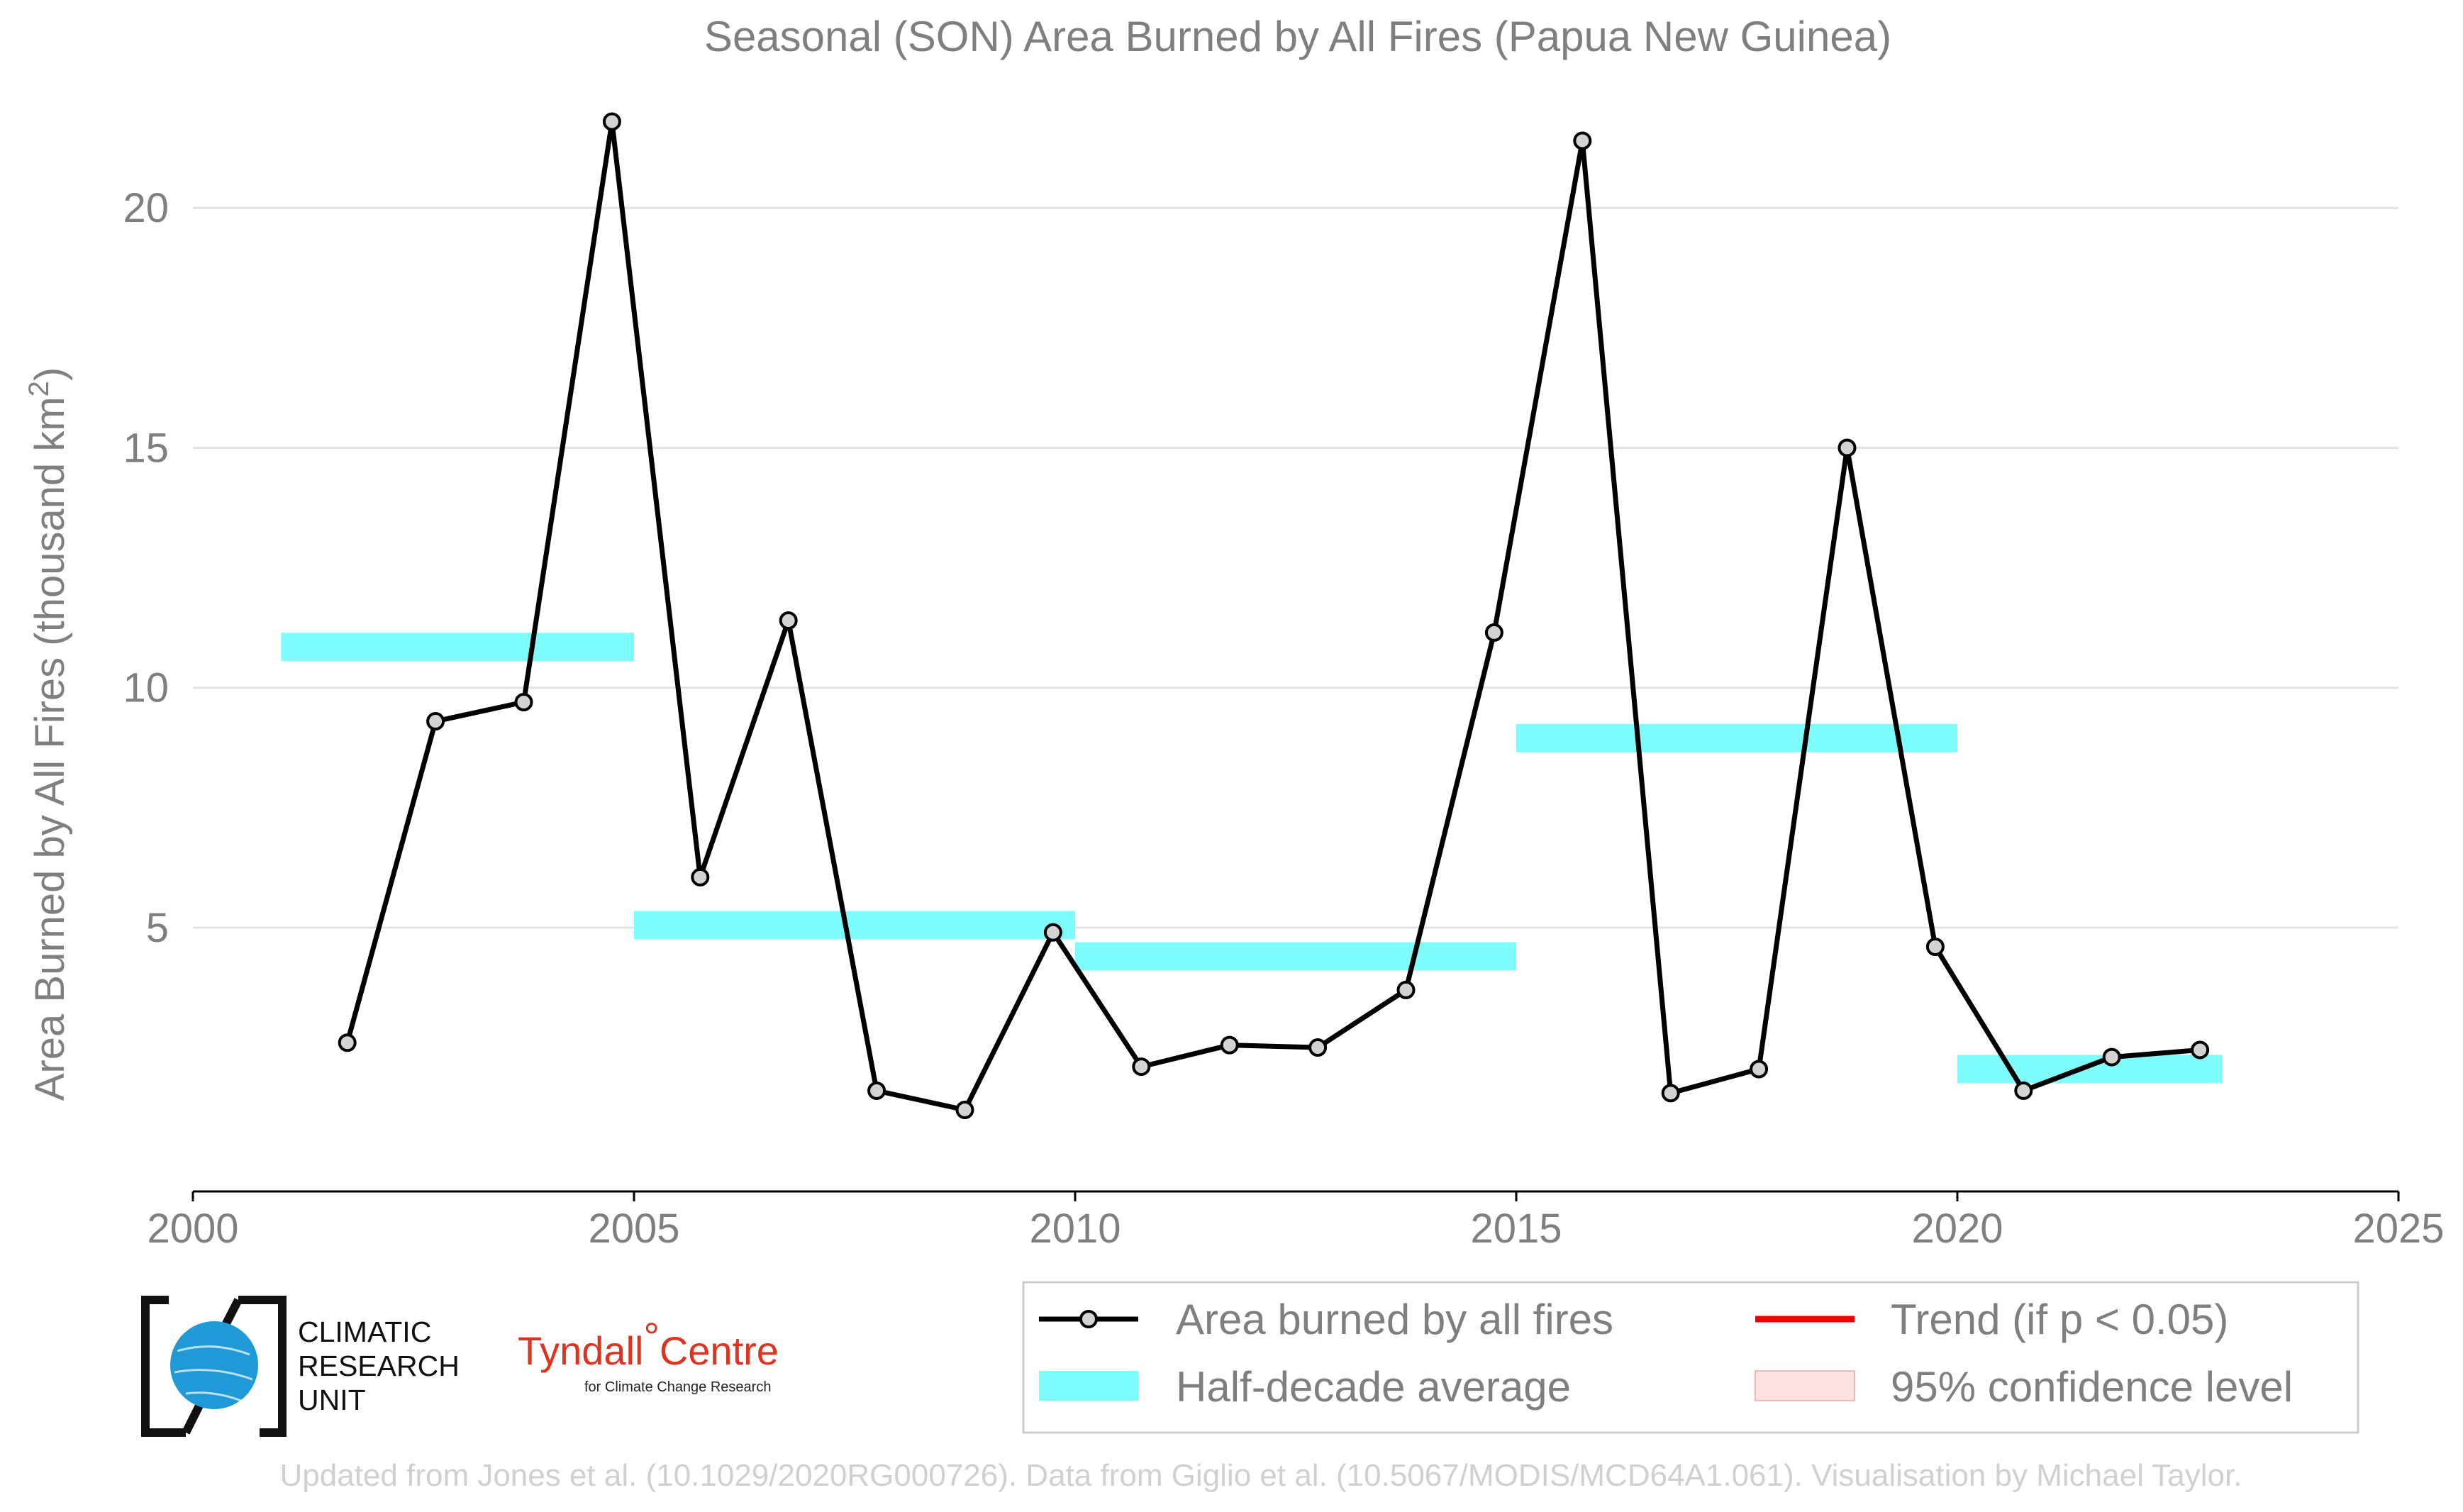  I want to click on y-tick-label-20: 20, so click(146, 208).